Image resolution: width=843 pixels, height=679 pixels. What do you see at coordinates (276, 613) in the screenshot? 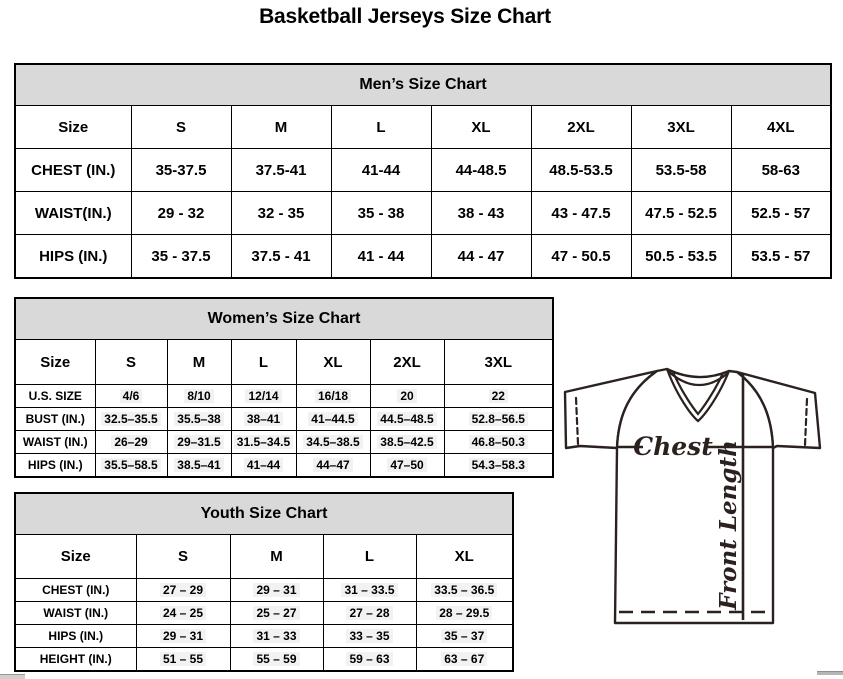
I see `table-cell: 25 – 27` at bounding box center [276, 613].